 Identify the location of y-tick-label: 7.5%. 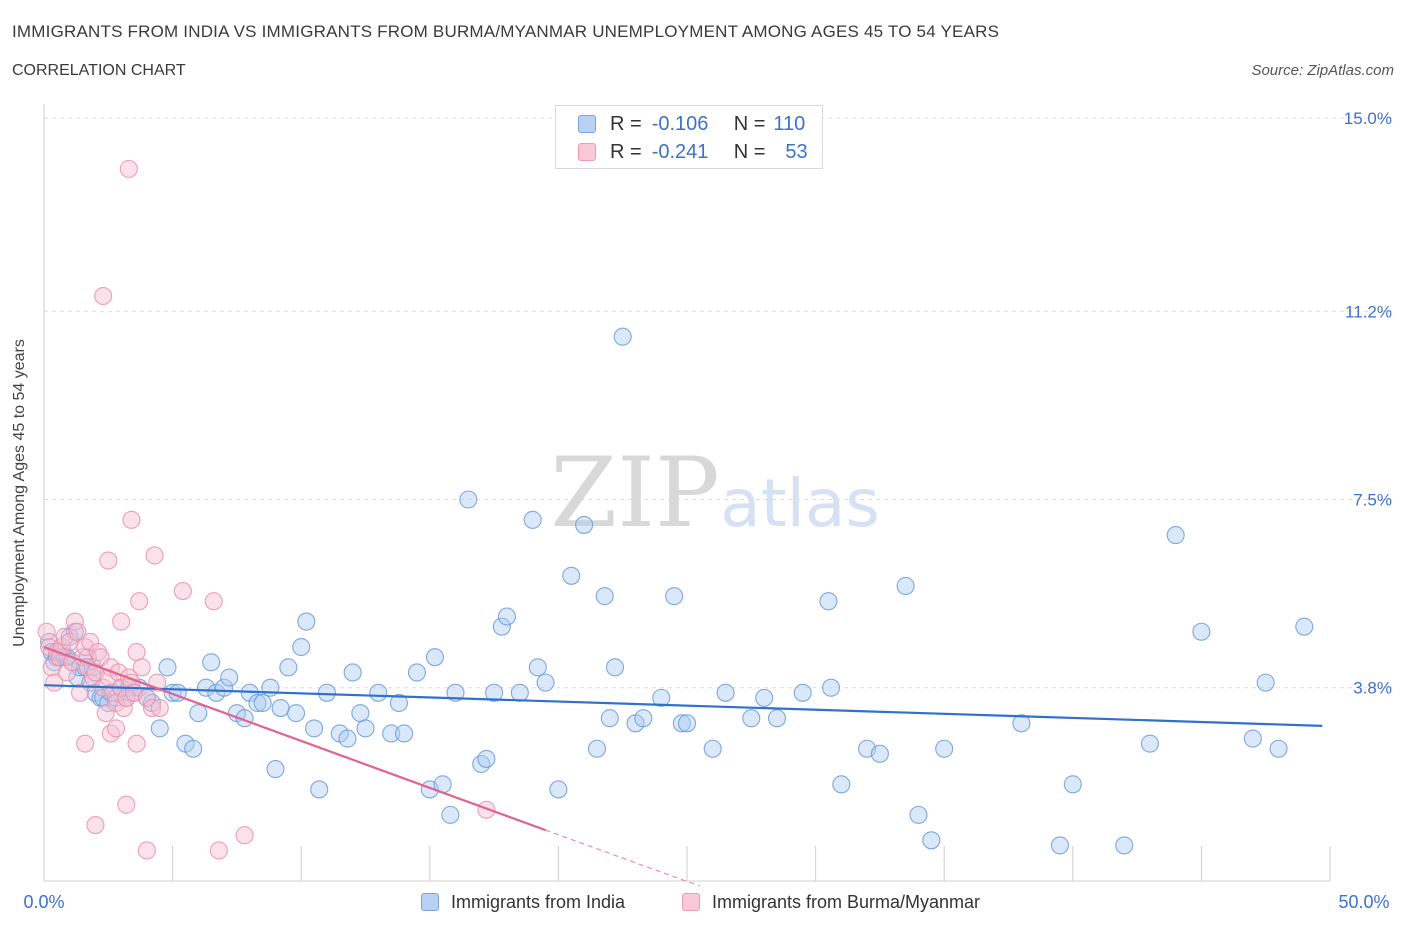
(1372, 500).